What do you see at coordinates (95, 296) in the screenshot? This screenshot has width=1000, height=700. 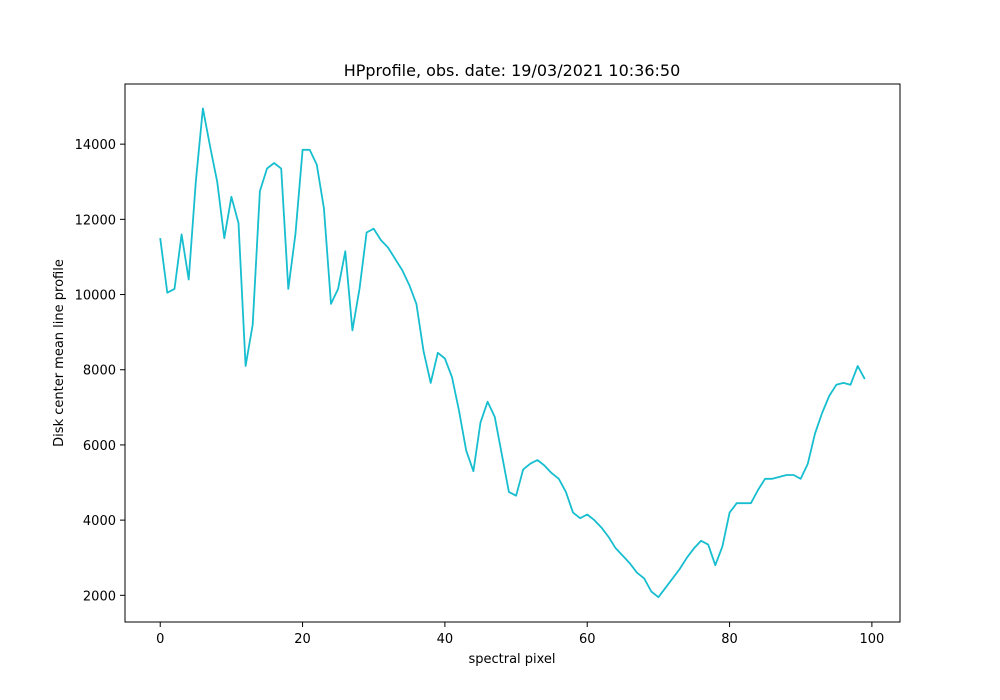 I see `y-tick-label: 10000` at bounding box center [95, 296].